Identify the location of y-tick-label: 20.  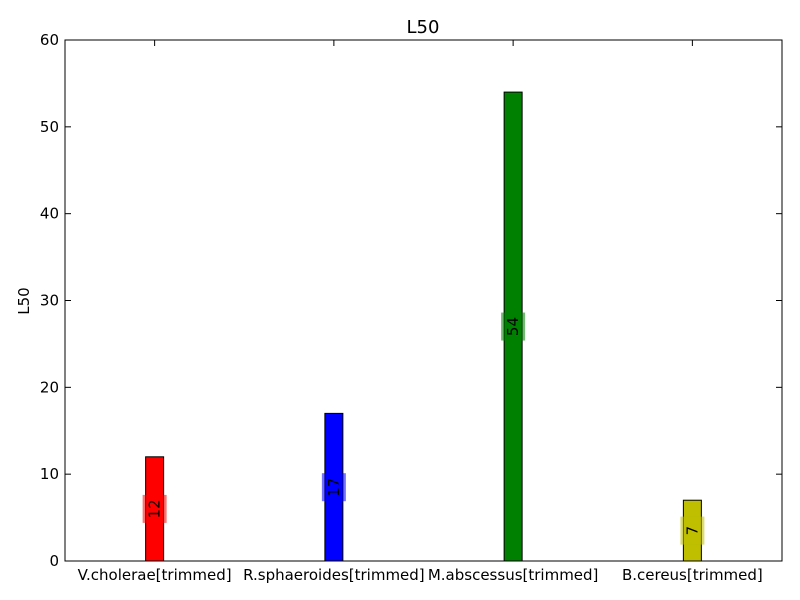
(49, 387).